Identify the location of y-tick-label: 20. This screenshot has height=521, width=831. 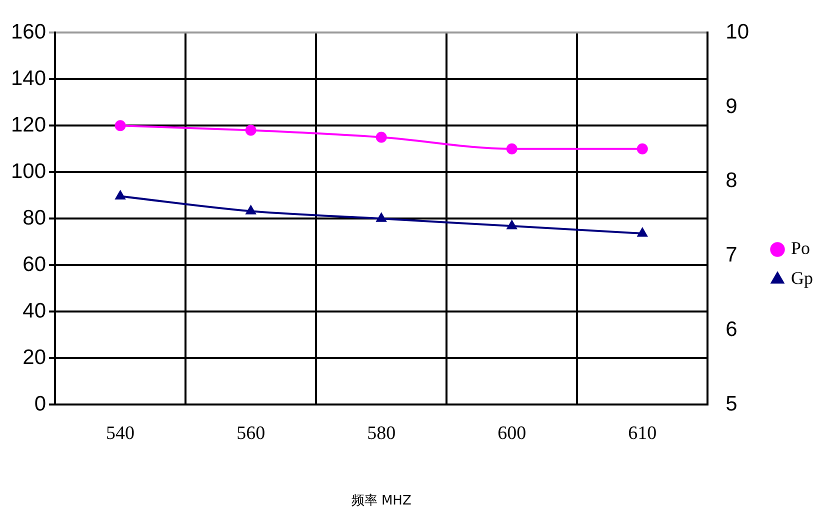
(34, 357).